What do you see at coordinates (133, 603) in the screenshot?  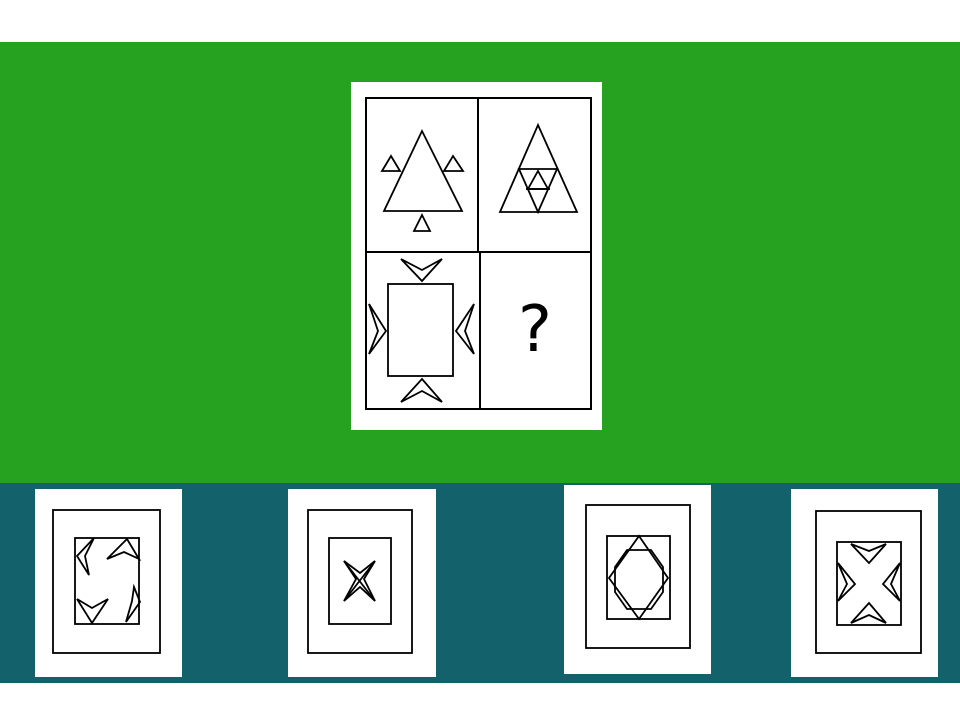 I see `choice-a-arrowhead-bottom-right` at bounding box center [133, 603].